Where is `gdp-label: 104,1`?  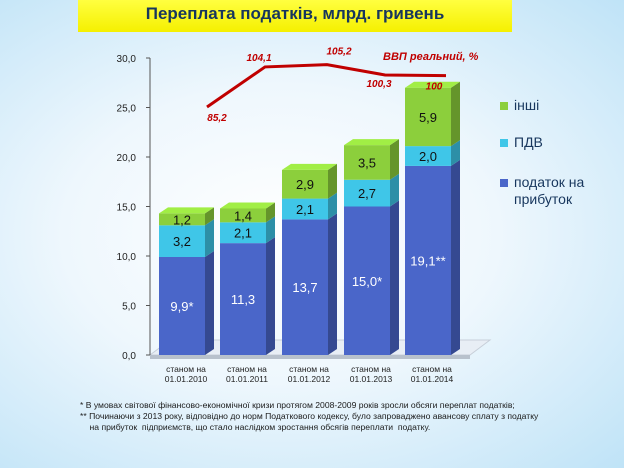
gdp-label: 104,1 is located at coordinates (258, 58).